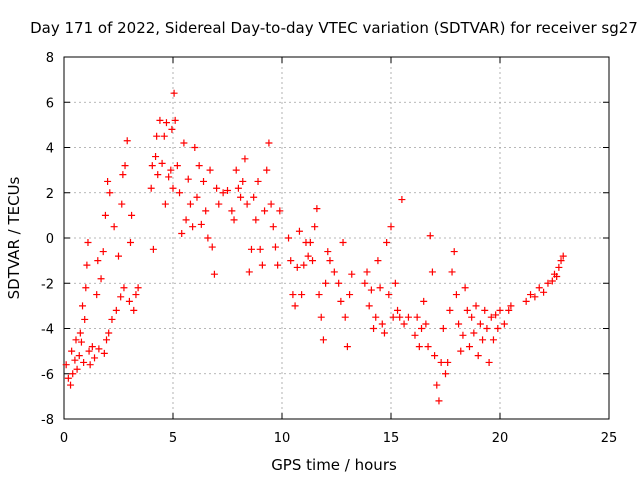 The image size is (640, 480). What do you see at coordinates (500, 438) in the screenshot?
I see `x-tick-label: 20` at bounding box center [500, 438].